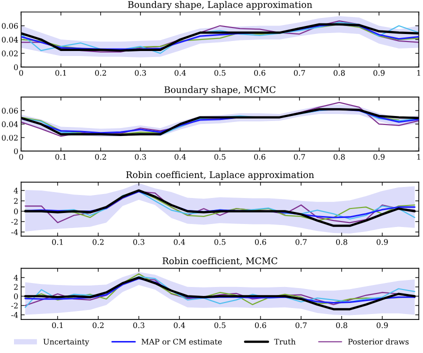 The image size is (423, 353). What do you see at coordinates (220, 175) in the screenshot?
I see `chart-title: Robin coefficient, Laplace approximation` at bounding box center [220, 175].